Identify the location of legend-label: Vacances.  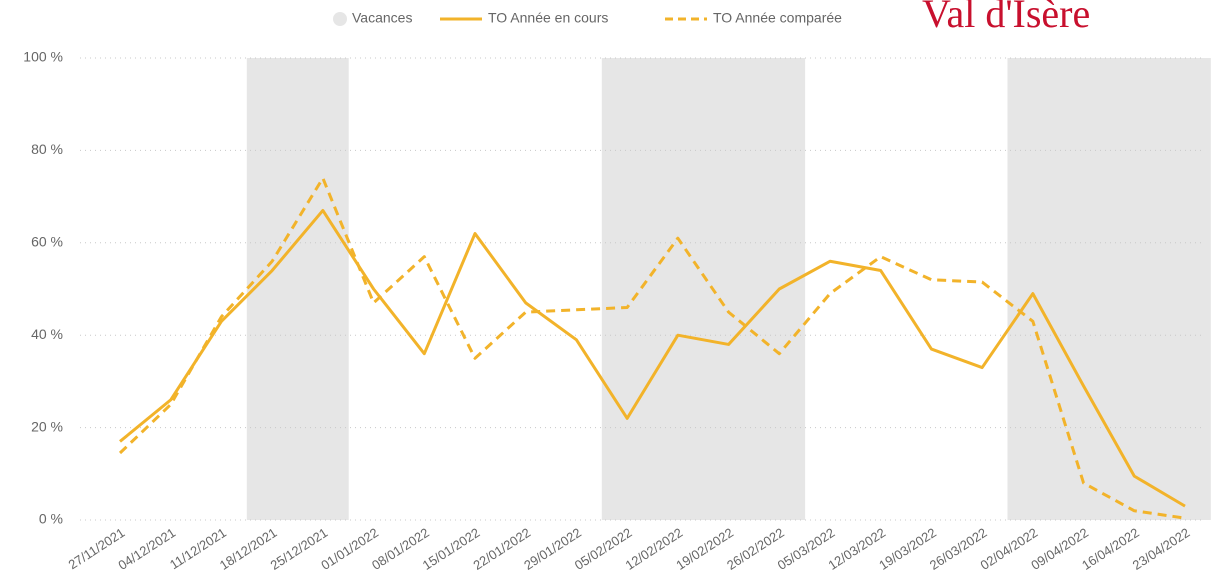
(382, 18).